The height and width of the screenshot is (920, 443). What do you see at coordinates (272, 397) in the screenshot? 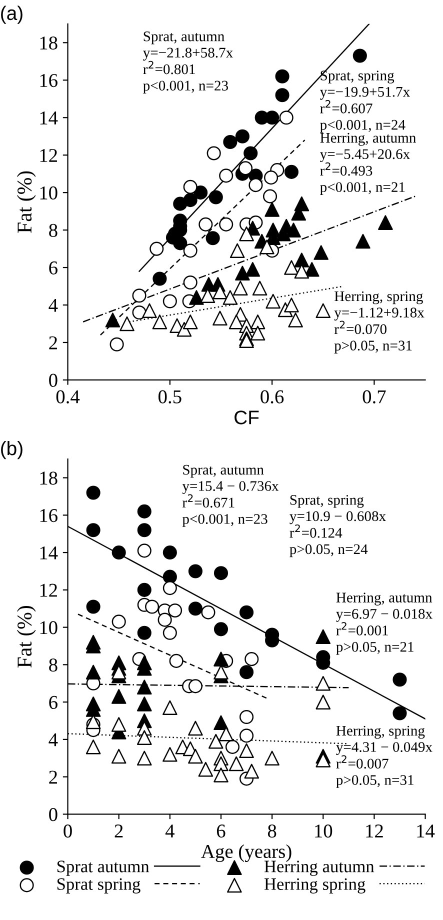
I see `x-tick-label: 0.6` at bounding box center [272, 397].